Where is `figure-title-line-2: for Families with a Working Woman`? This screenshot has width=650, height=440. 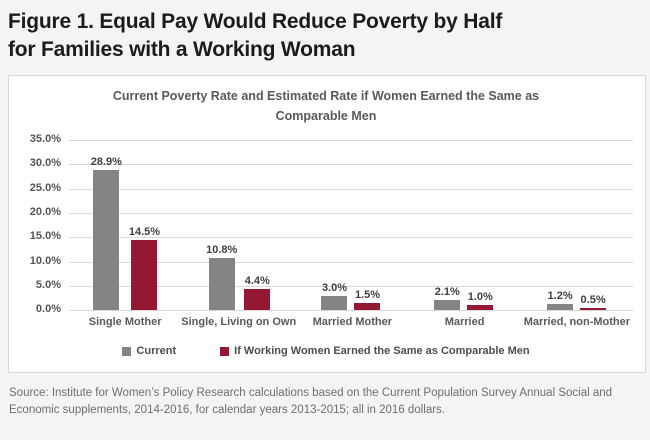
figure-title-line-2: for Families with a Working Woman is located at coordinates (182, 49).